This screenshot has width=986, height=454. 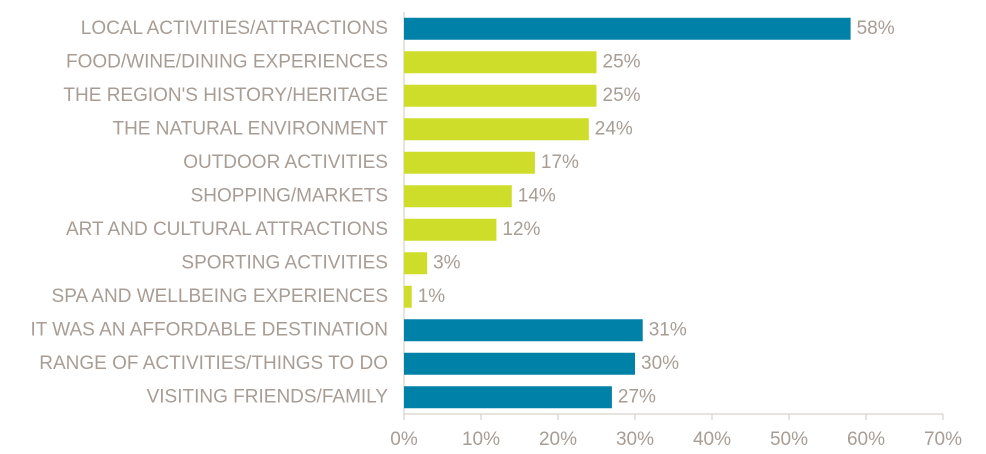 I want to click on x-tick-label: 70%, so click(x=943, y=439).